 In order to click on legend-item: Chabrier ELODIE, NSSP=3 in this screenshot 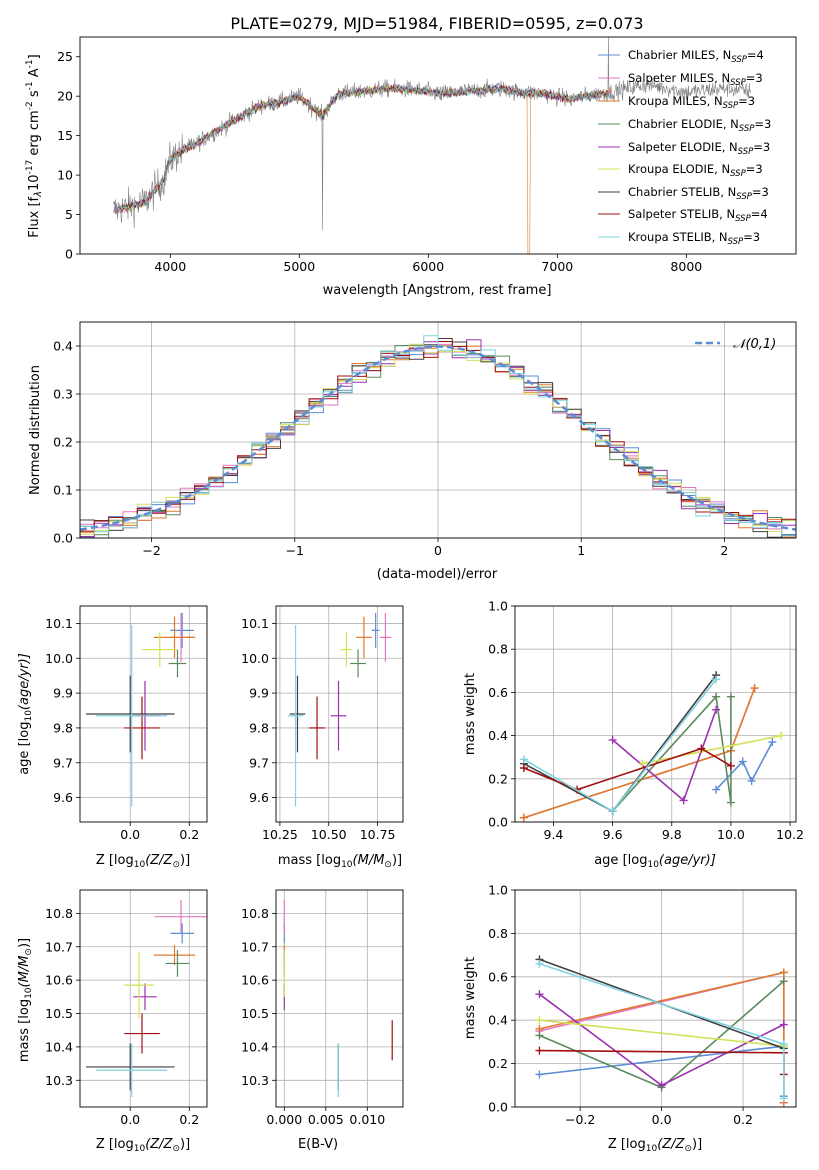, I will do `click(684, 125)`.